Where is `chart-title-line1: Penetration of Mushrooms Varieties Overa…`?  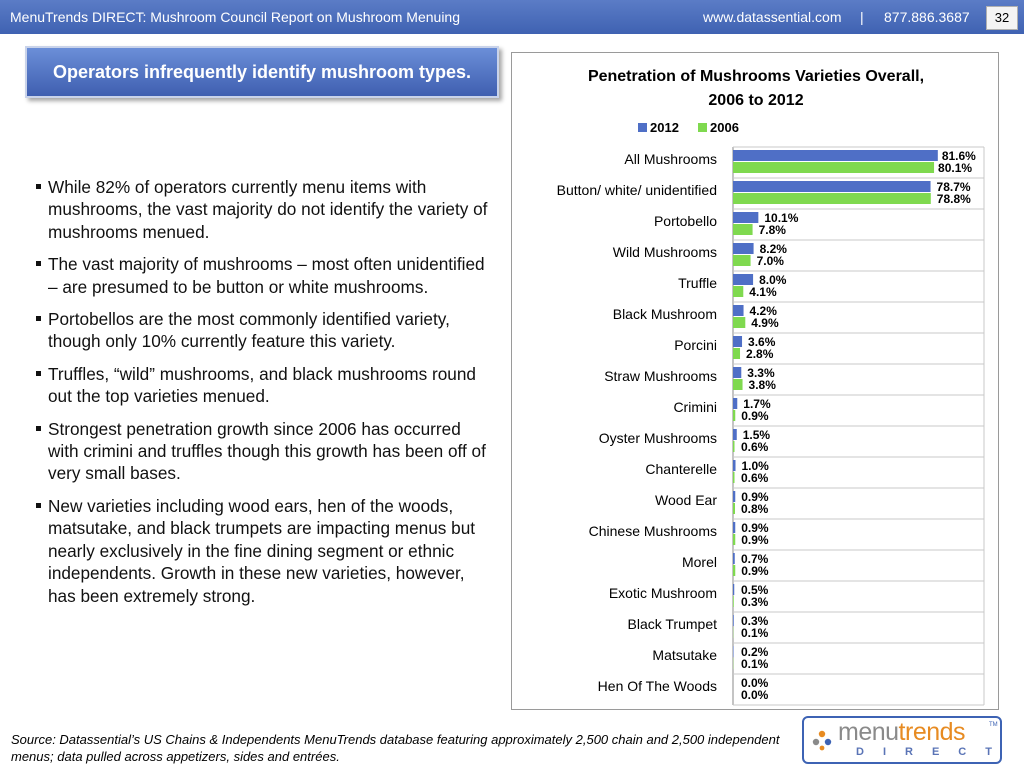
chart-title-line1: Penetration of Mushrooms Varieties Overa… is located at coordinates (756, 76).